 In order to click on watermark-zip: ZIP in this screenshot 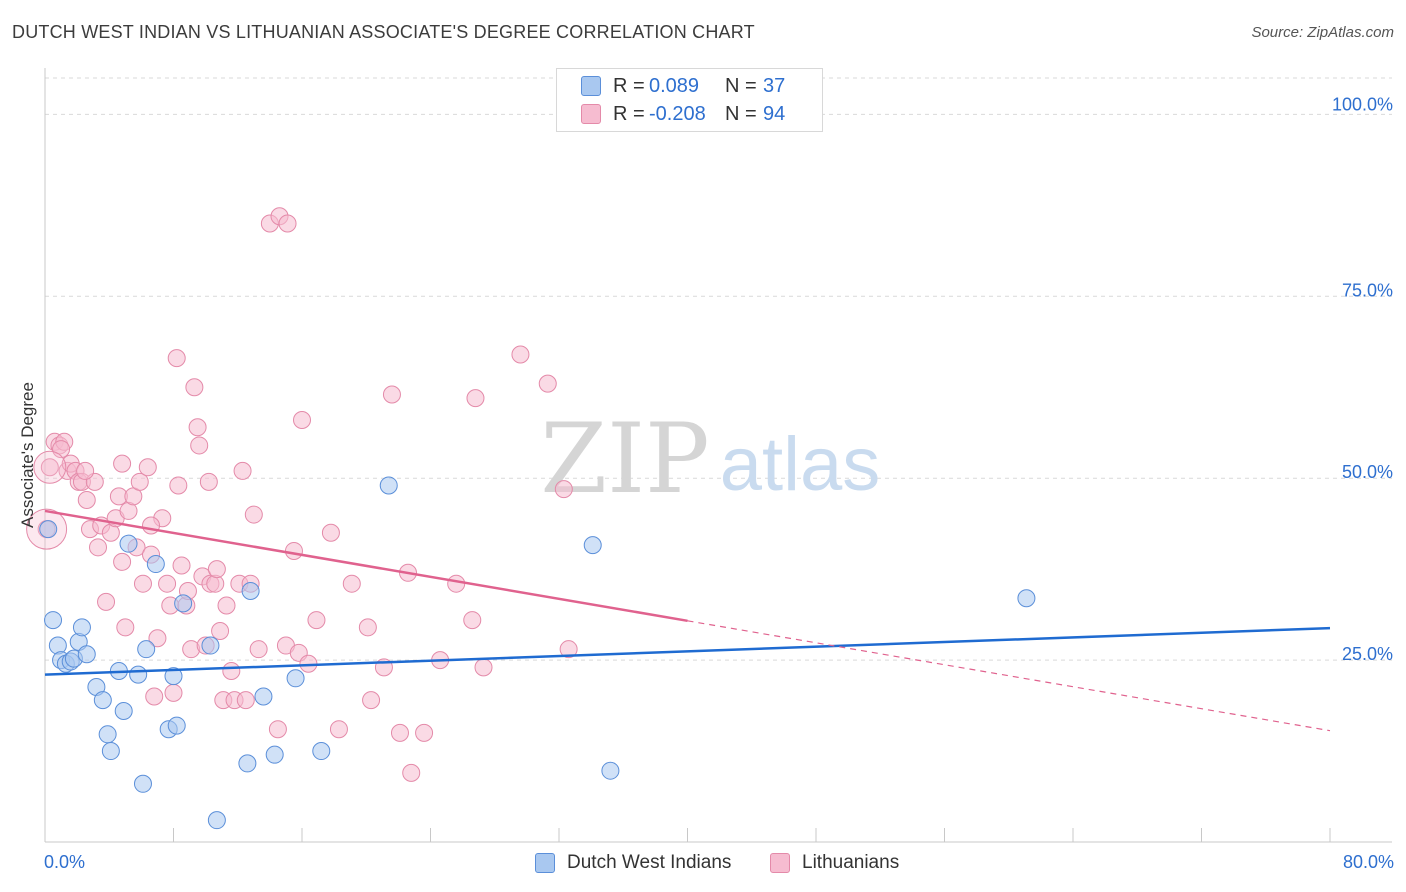, I will do `click(624, 459)`.